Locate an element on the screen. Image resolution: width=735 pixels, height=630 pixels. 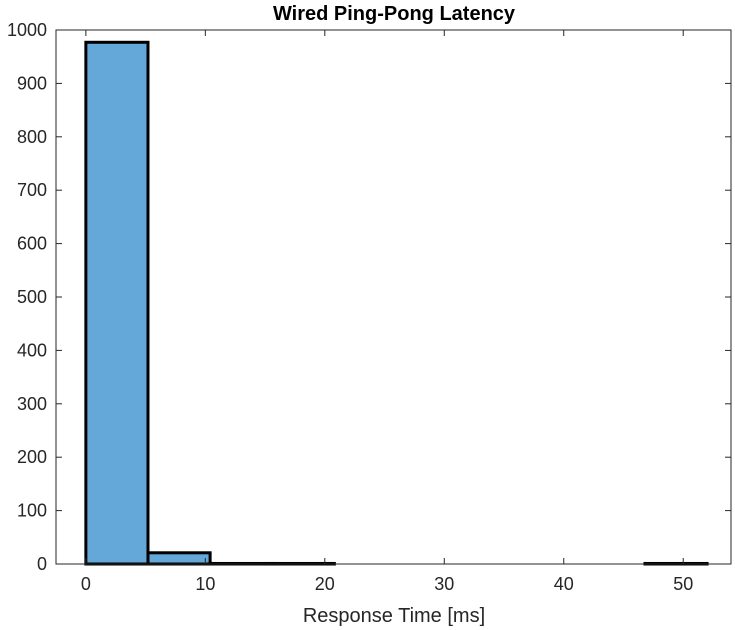
y-tick-label: 100 is located at coordinates (32, 511).